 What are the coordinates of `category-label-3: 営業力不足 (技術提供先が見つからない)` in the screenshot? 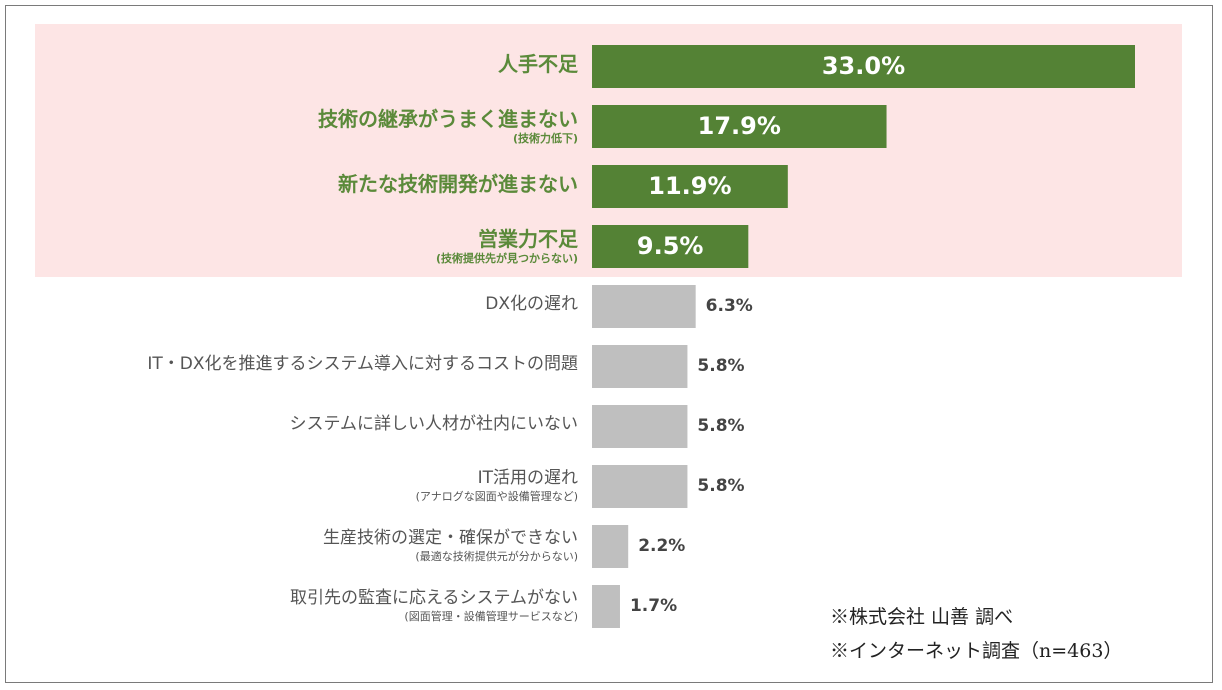 It's located at (507, 246).